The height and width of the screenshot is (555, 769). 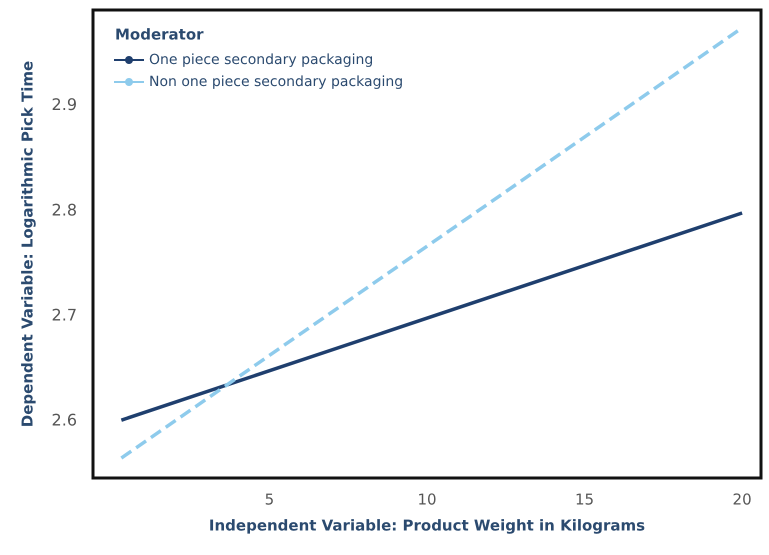 What do you see at coordinates (276, 82) in the screenshot?
I see `legend-label: Non one piece secondary packaging` at bounding box center [276, 82].